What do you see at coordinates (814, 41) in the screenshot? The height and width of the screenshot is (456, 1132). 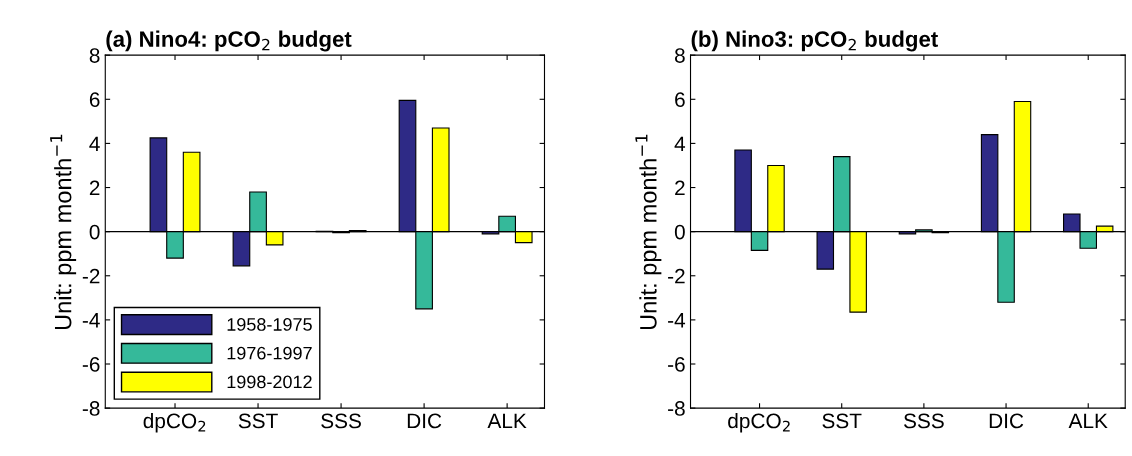 I see `chart-title: (b) Nino3: pCO$_{2}$ budget` at bounding box center [814, 41].